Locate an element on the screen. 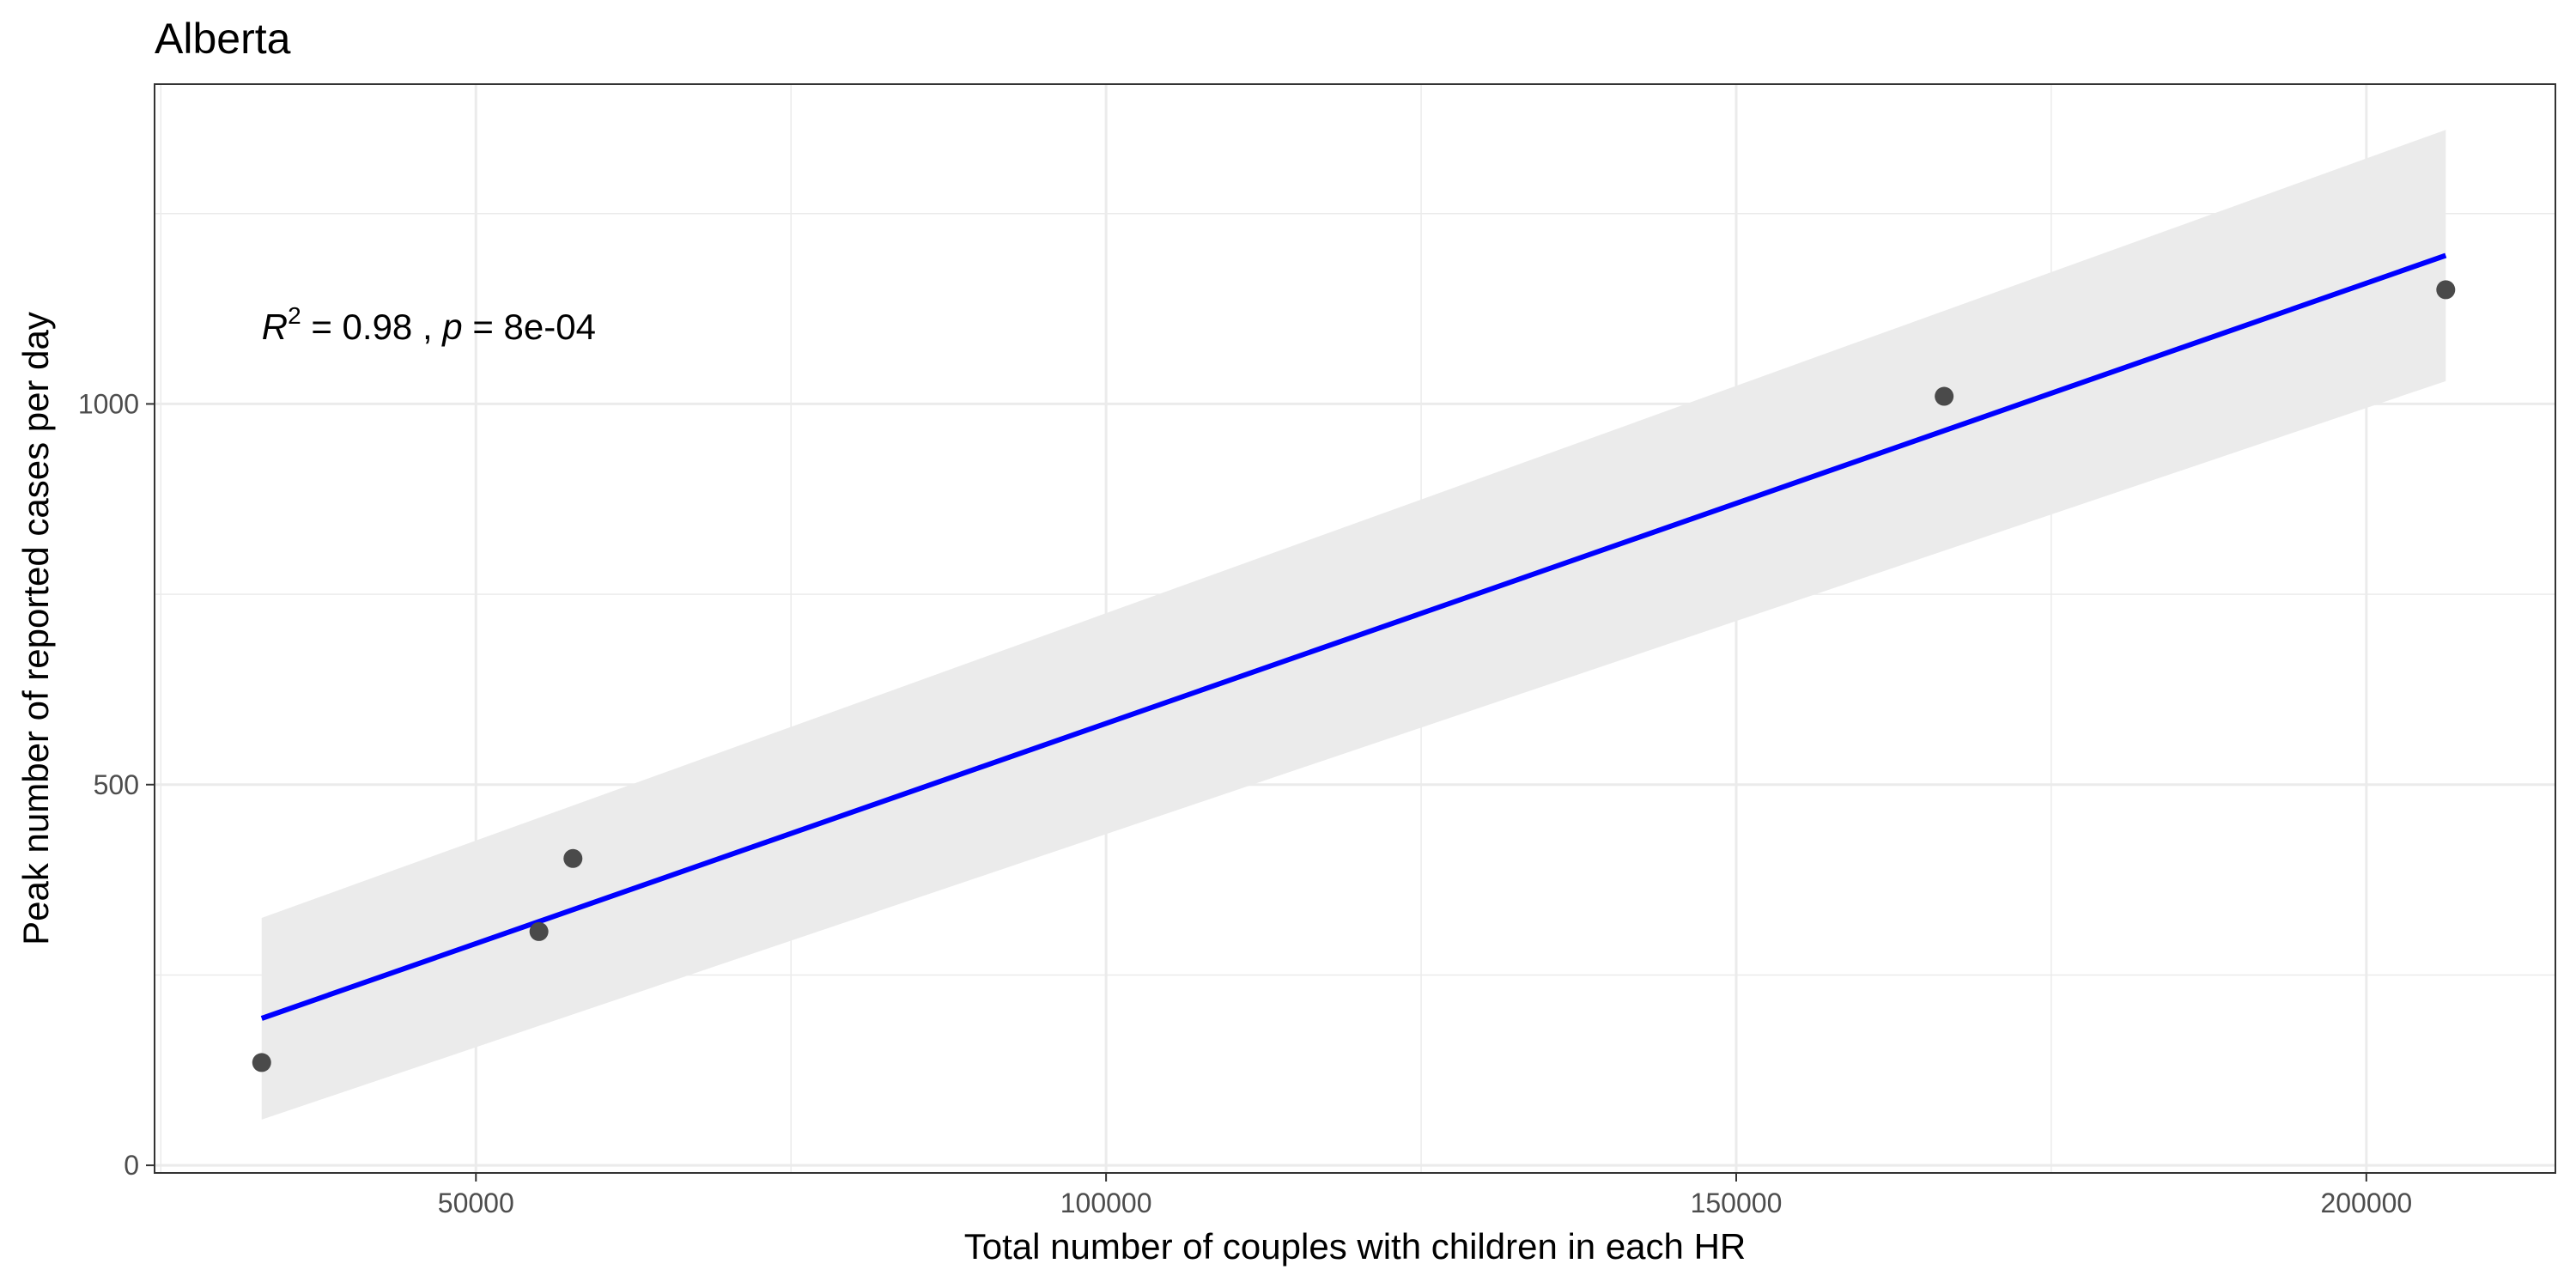 The height and width of the screenshot is (1288, 2576). x-axis: 50000 100000 150000 200000 is located at coordinates (1425, 1195).